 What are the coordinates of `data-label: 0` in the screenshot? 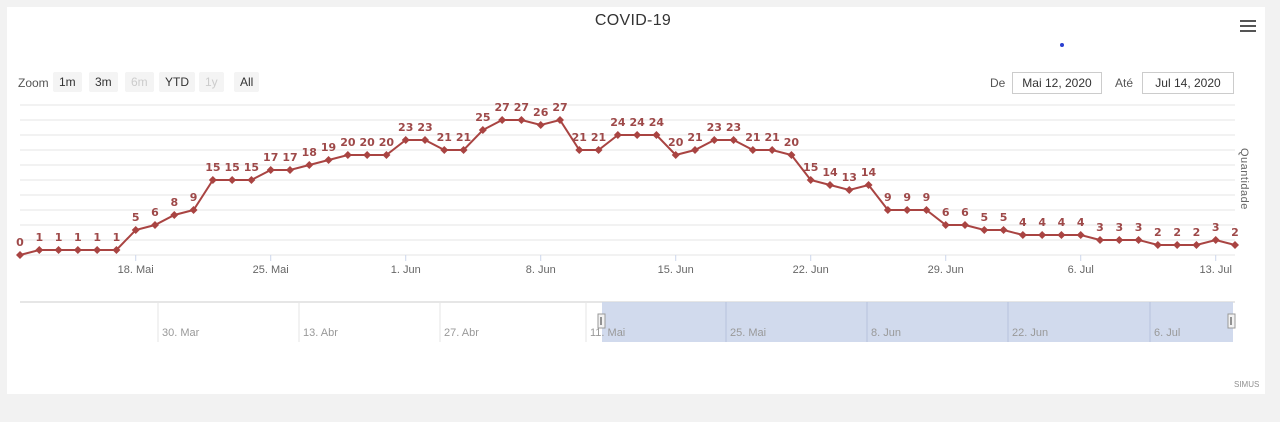 It's located at (20, 242).